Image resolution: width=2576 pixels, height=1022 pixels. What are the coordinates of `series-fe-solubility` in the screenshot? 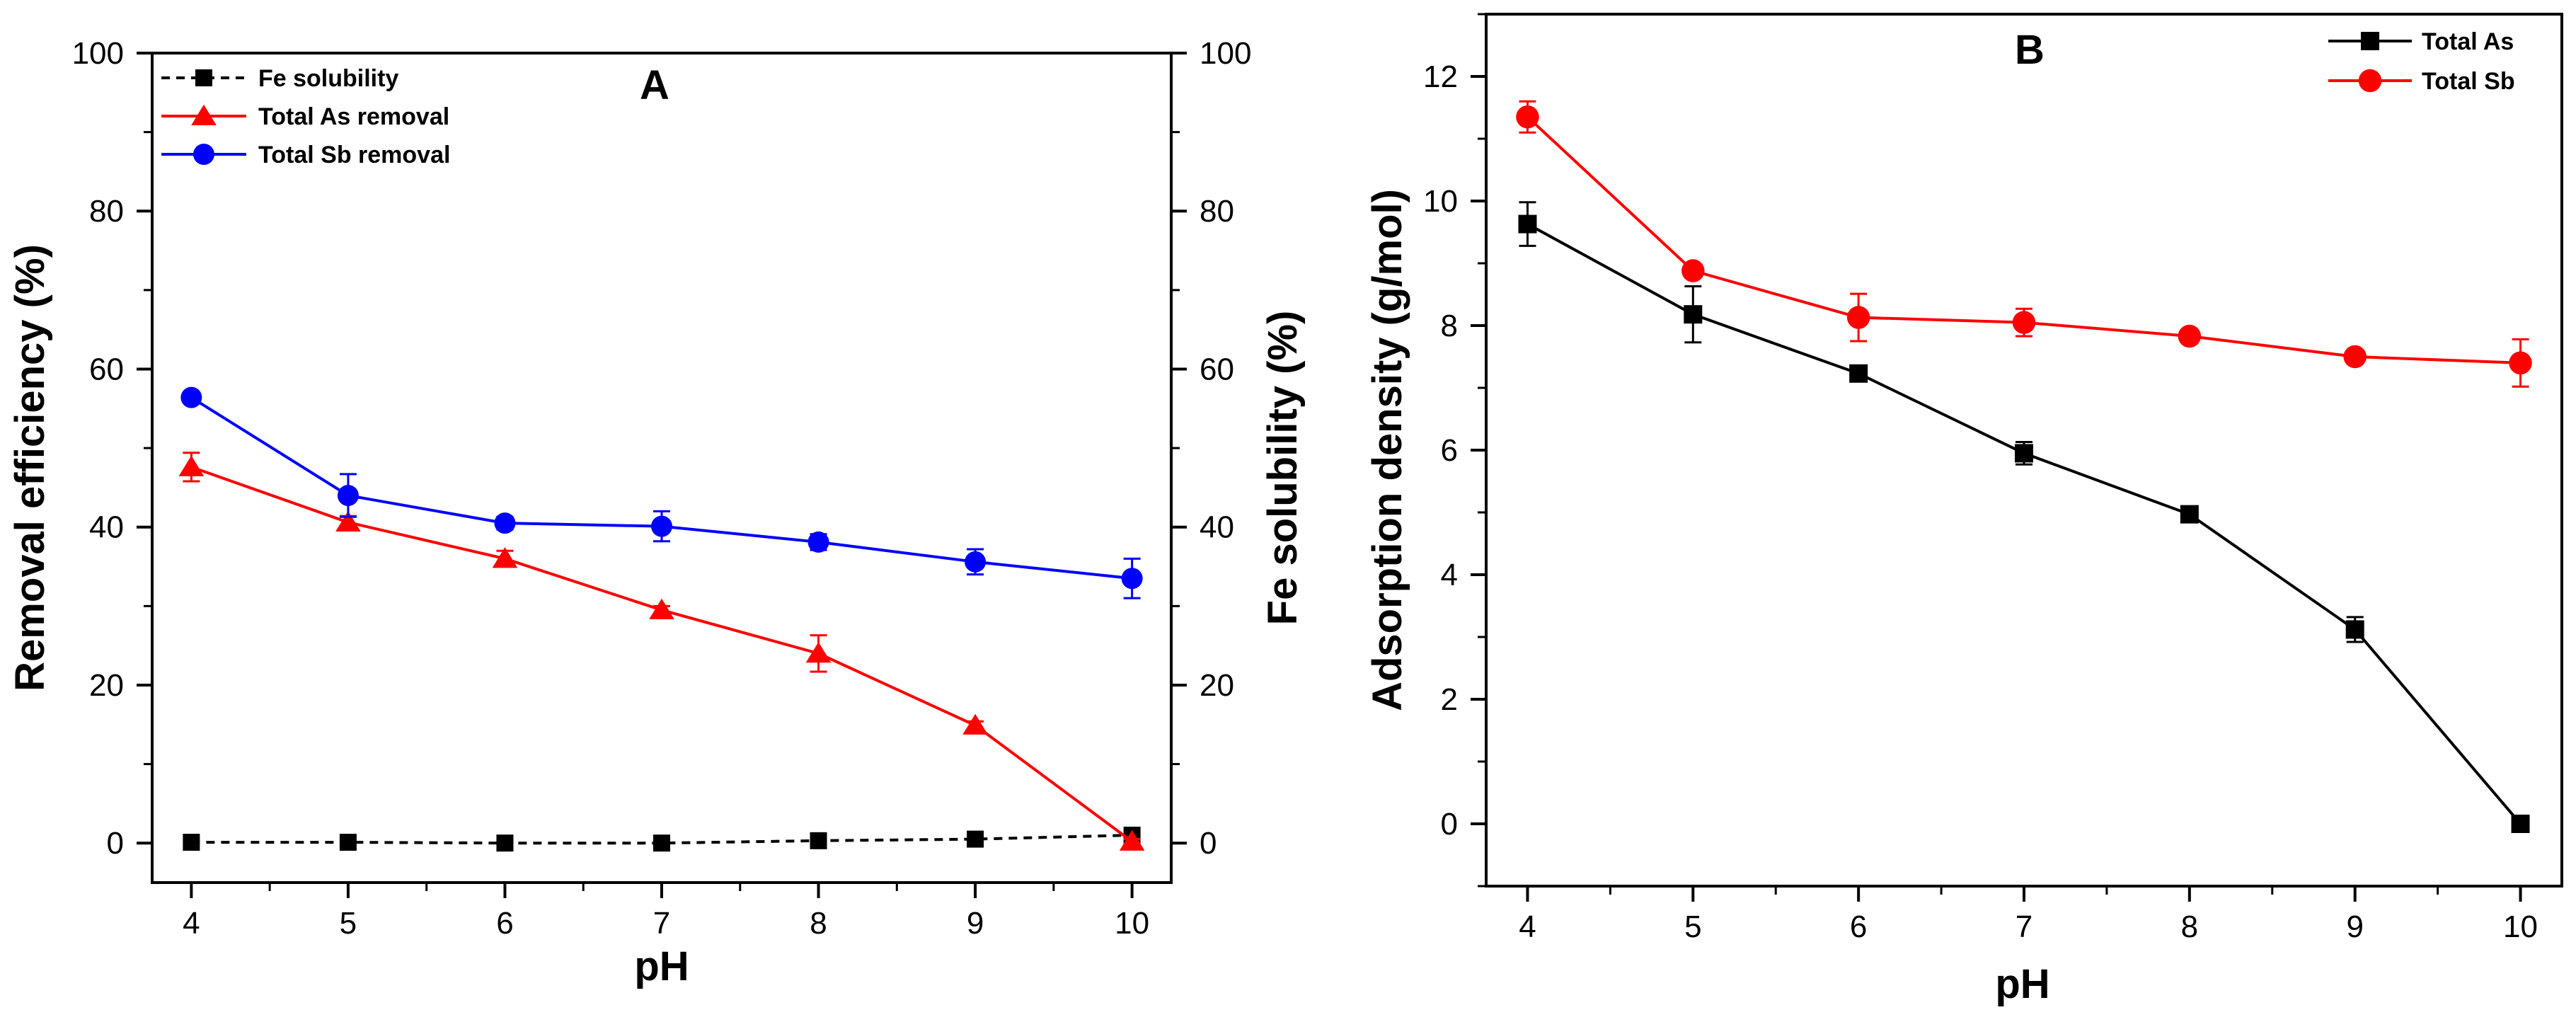 It's located at (662, 839).